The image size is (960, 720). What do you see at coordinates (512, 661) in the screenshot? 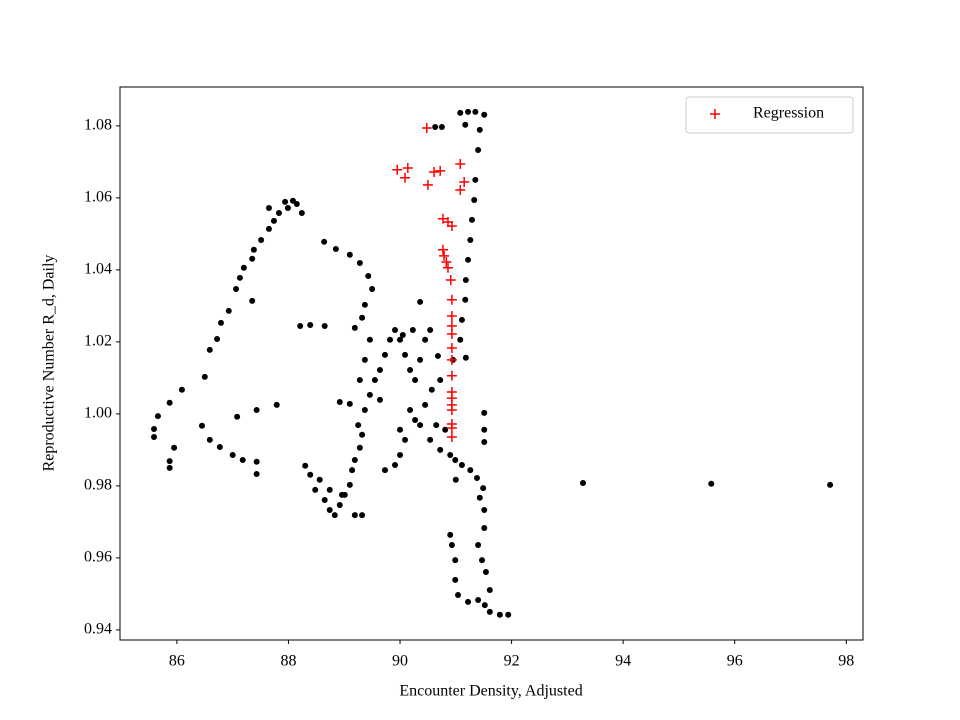
I see `x-tick-label: 92` at bounding box center [512, 661].